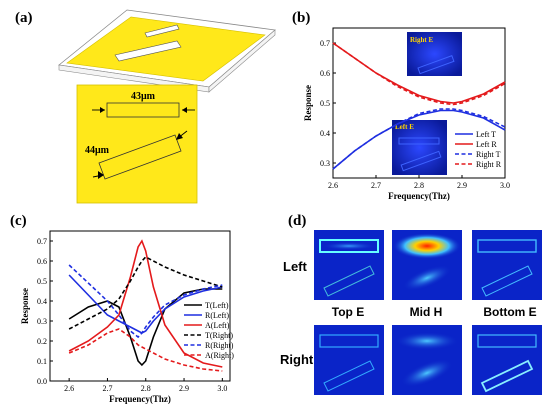  I want to click on inset-left-e-label: Left E, so click(404, 127).